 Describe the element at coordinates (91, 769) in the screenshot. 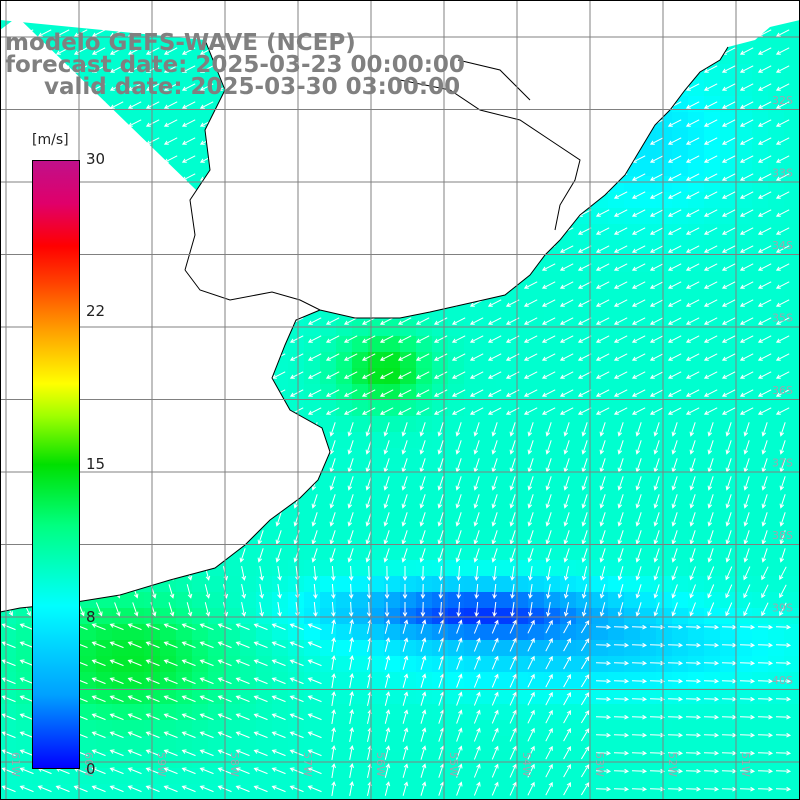

I see `colorbar-tick-0: 0` at that location.